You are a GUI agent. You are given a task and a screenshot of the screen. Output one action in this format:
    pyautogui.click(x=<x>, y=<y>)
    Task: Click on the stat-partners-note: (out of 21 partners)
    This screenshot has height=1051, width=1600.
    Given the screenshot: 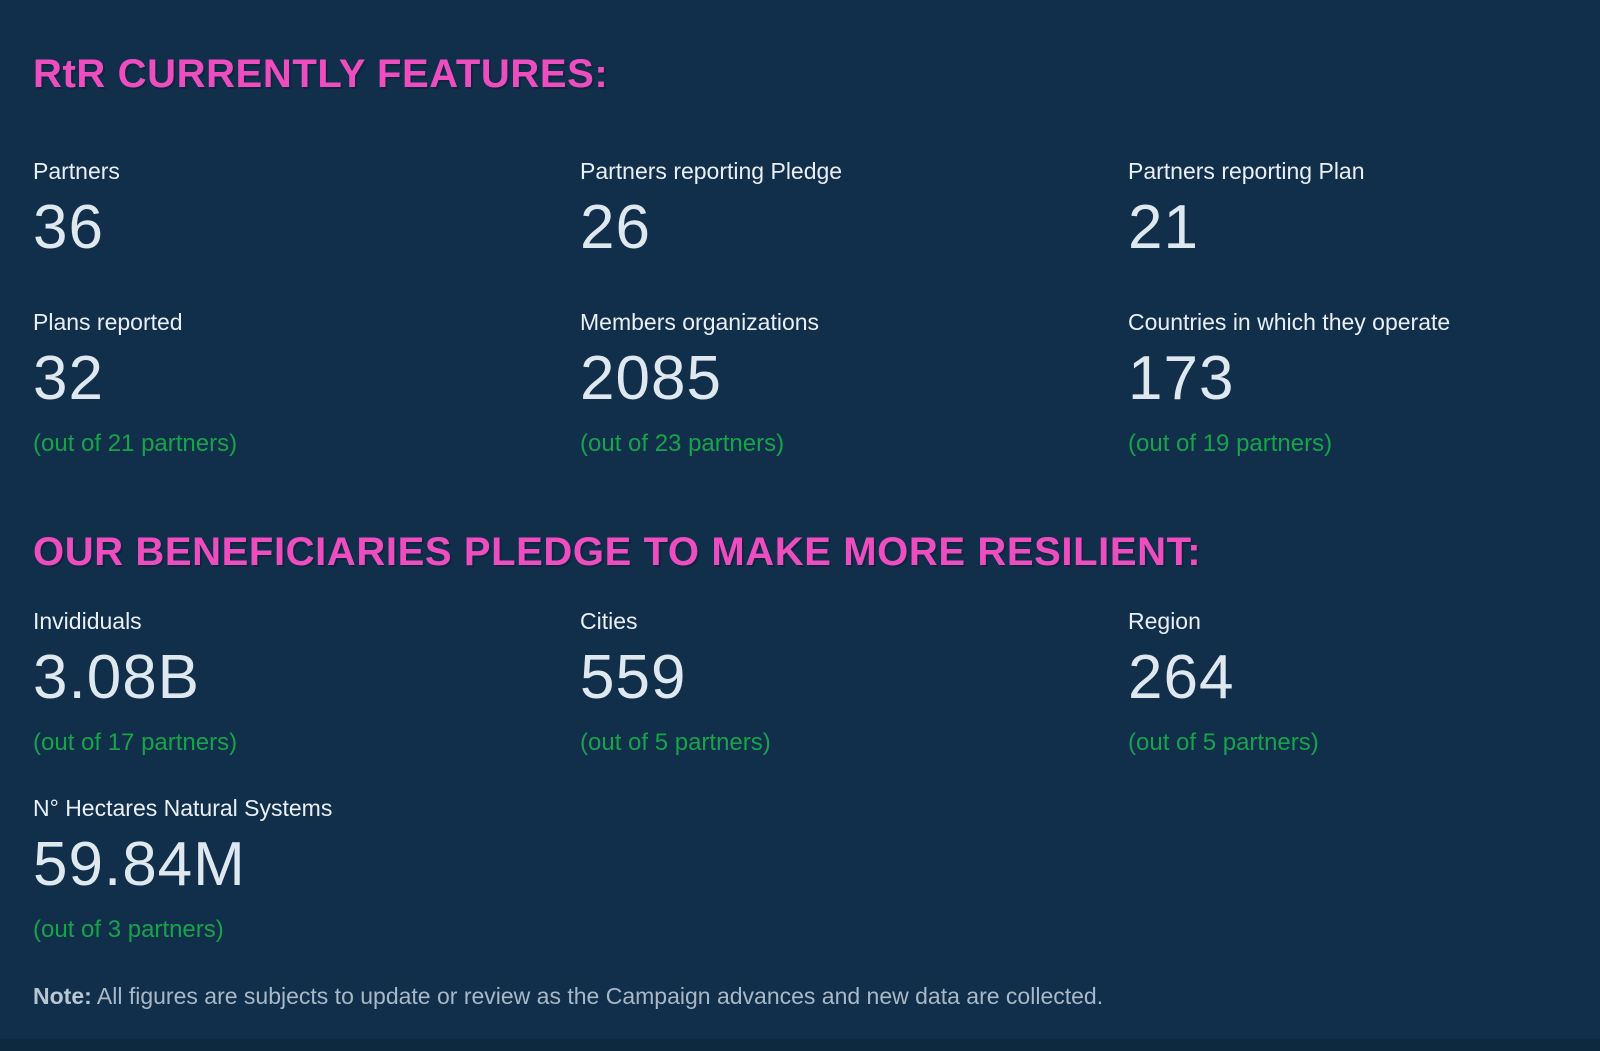 What is the action you would take?
    pyautogui.click(x=135, y=444)
    